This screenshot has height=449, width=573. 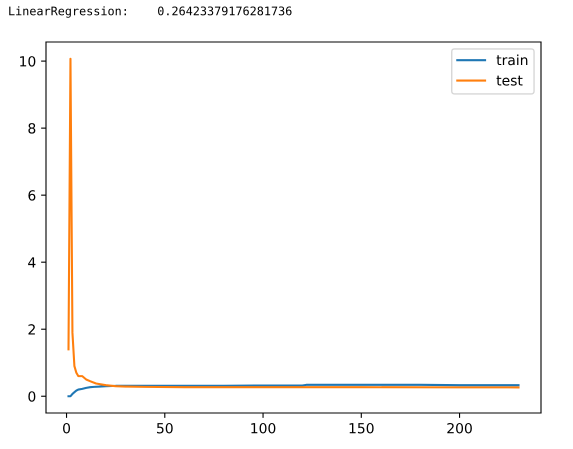 I want to click on x-tick-label: 200, so click(x=459, y=428).